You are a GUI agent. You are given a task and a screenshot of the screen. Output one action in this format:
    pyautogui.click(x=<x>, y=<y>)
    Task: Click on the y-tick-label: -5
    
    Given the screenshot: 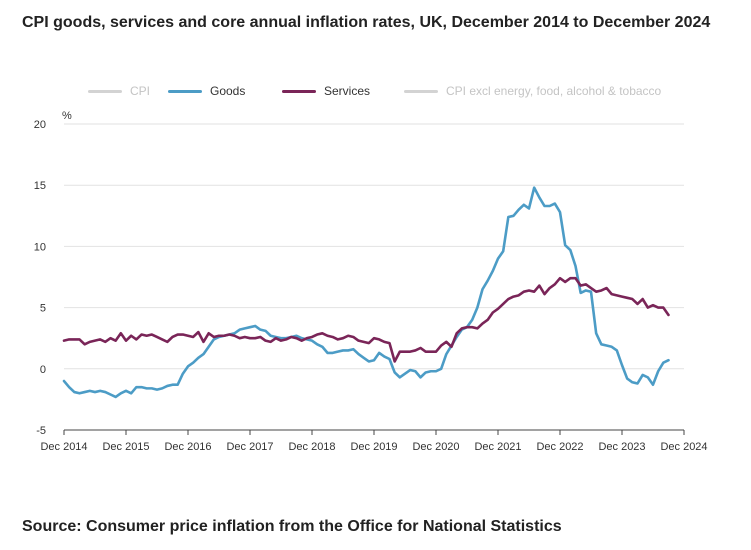 What is the action you would take?
    pyautogui.click(x=41, y=431)
    